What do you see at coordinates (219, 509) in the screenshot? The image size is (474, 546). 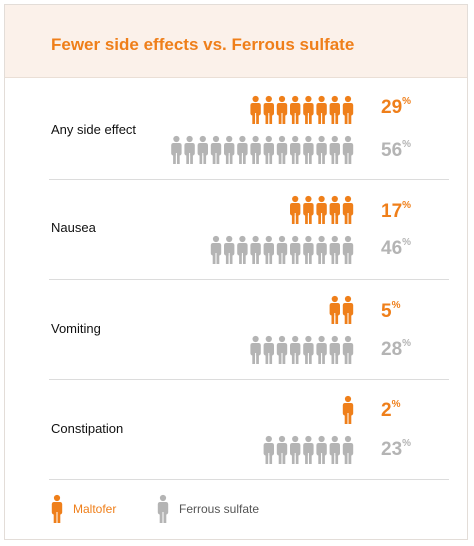 I see `legend-label-ferrous-sulfate: Ferrous sulfate` at bounding box center [219, 509].